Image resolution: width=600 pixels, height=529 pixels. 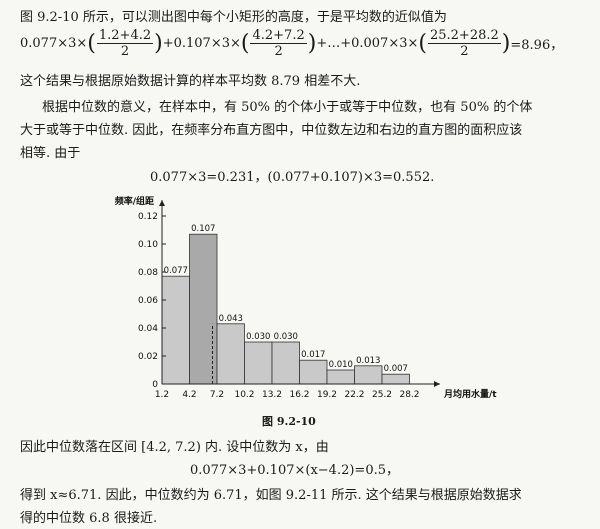 What do you see at coordinates (125, 36) in the screenshot?
I see `fraction-1-numerator: 1.2+4.2` at bounding box center [125, 36].